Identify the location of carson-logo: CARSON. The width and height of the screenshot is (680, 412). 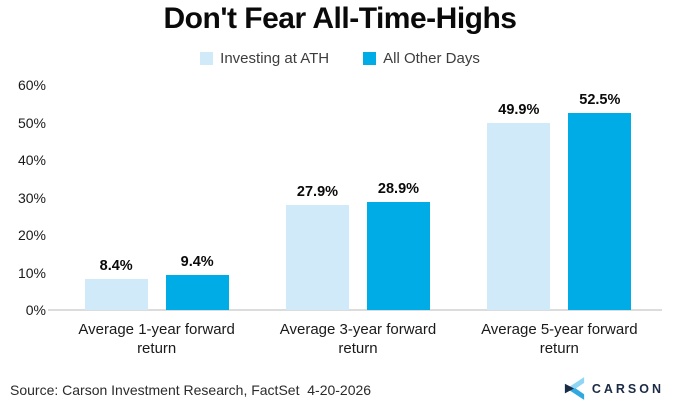
(614, 388).